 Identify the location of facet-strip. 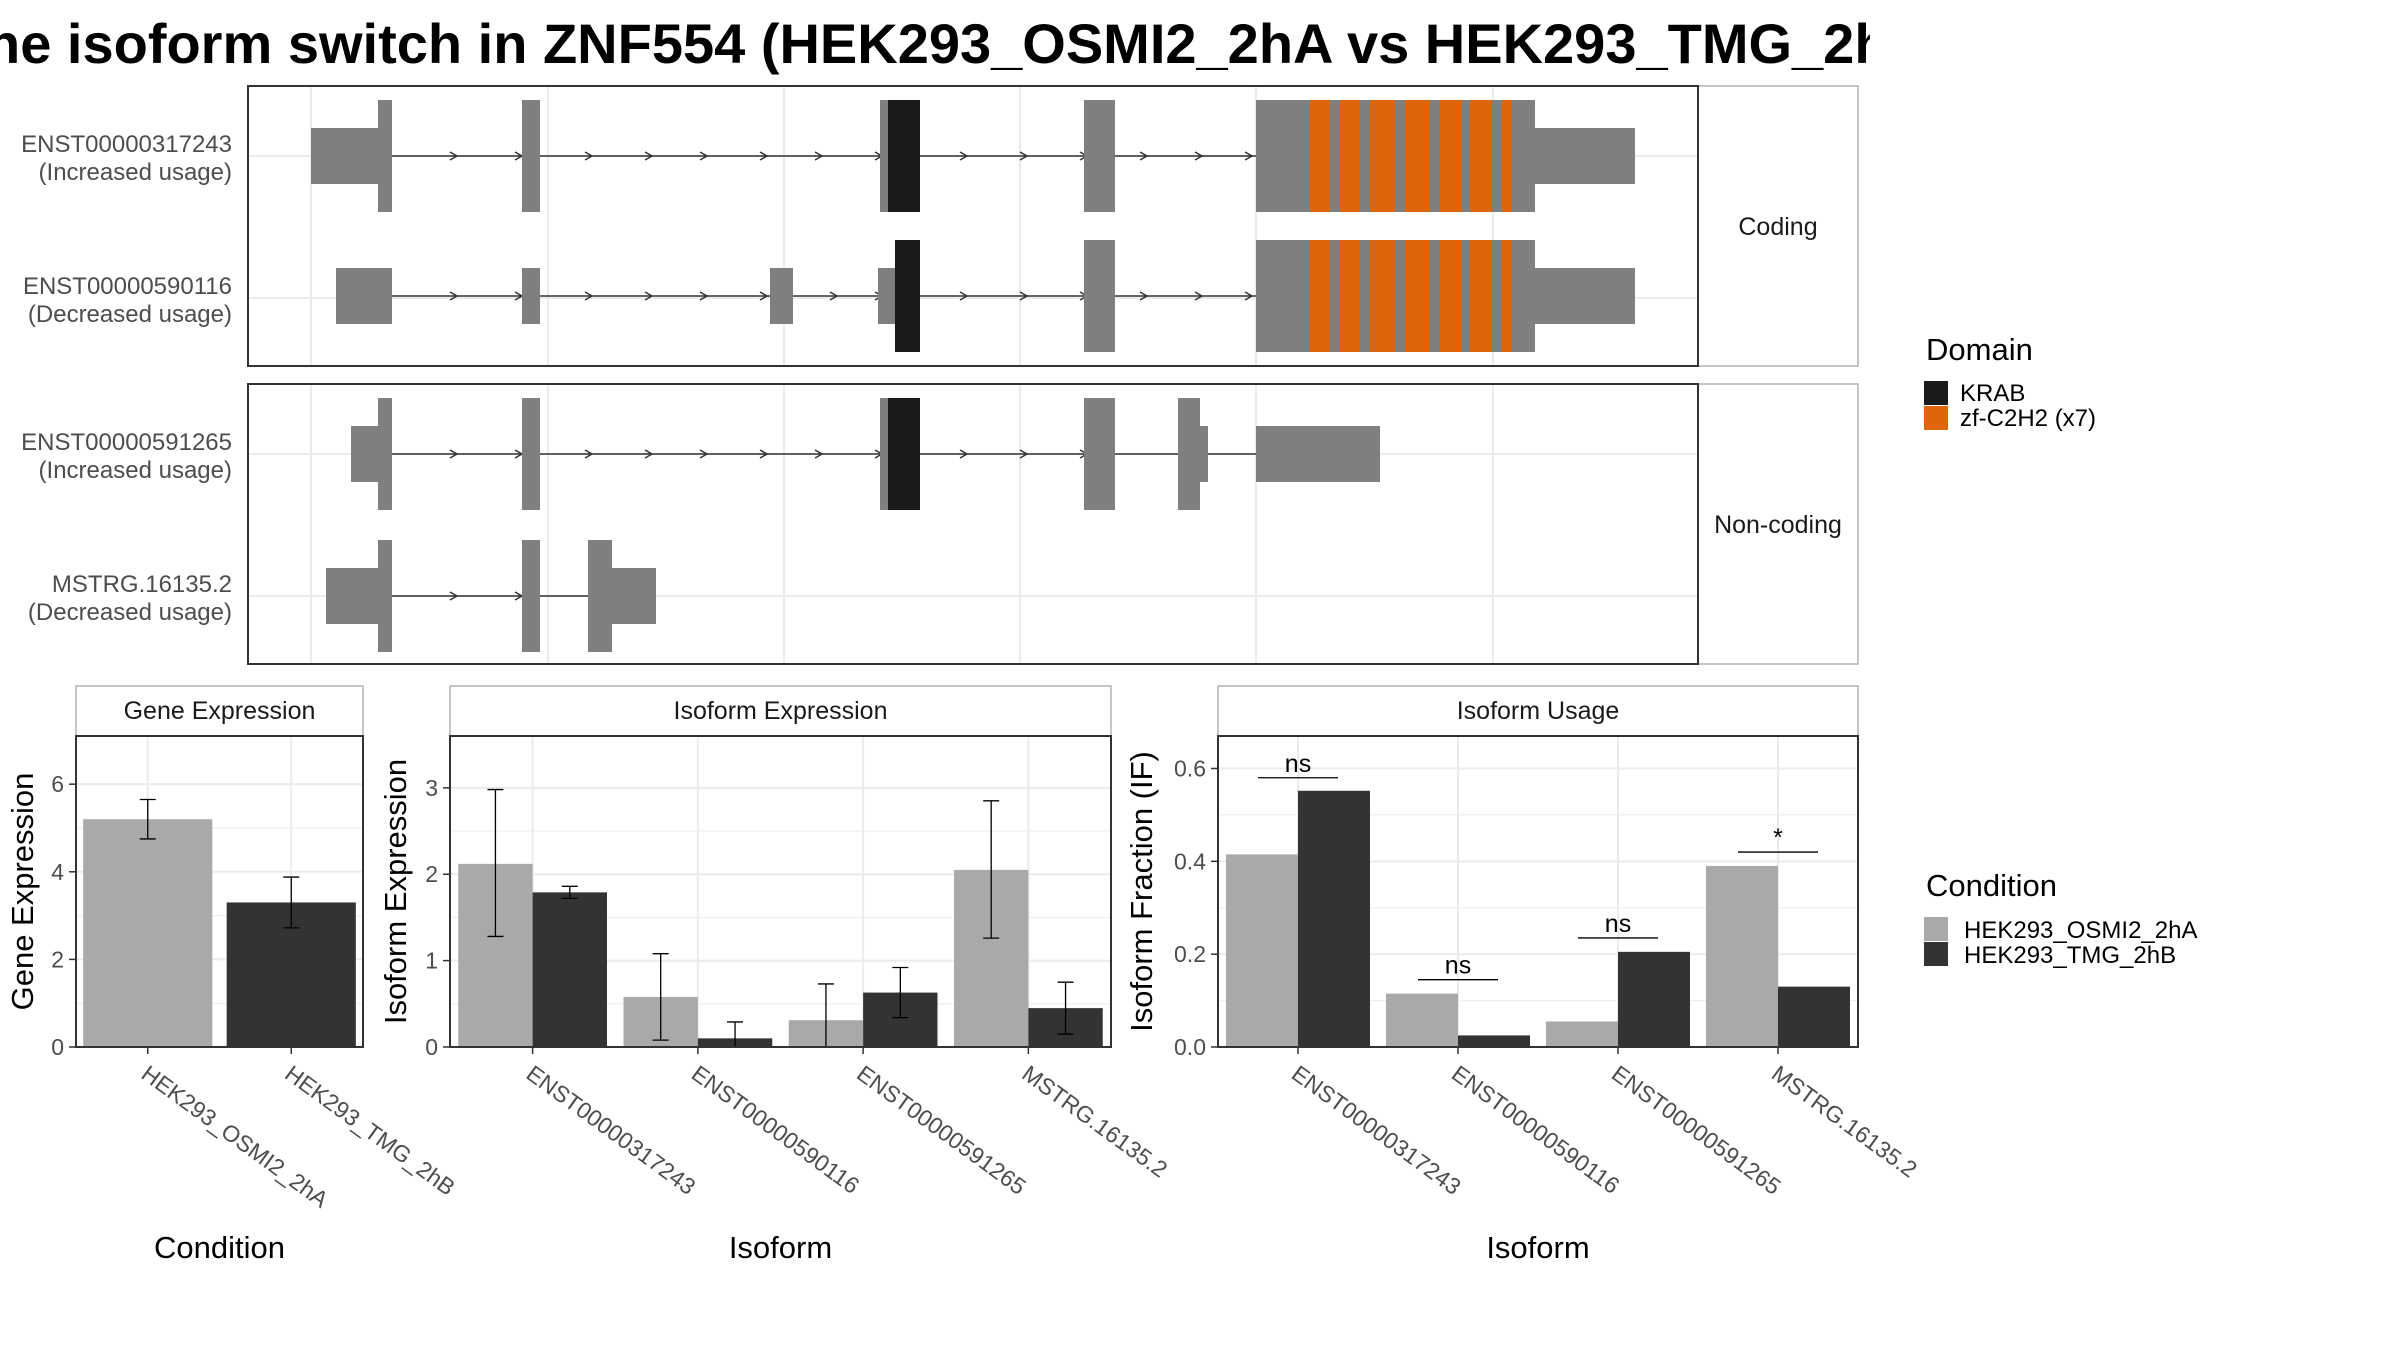
(1778, 524).